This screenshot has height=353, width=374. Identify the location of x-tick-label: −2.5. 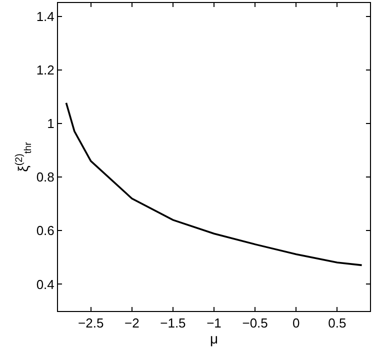
(91, 323).